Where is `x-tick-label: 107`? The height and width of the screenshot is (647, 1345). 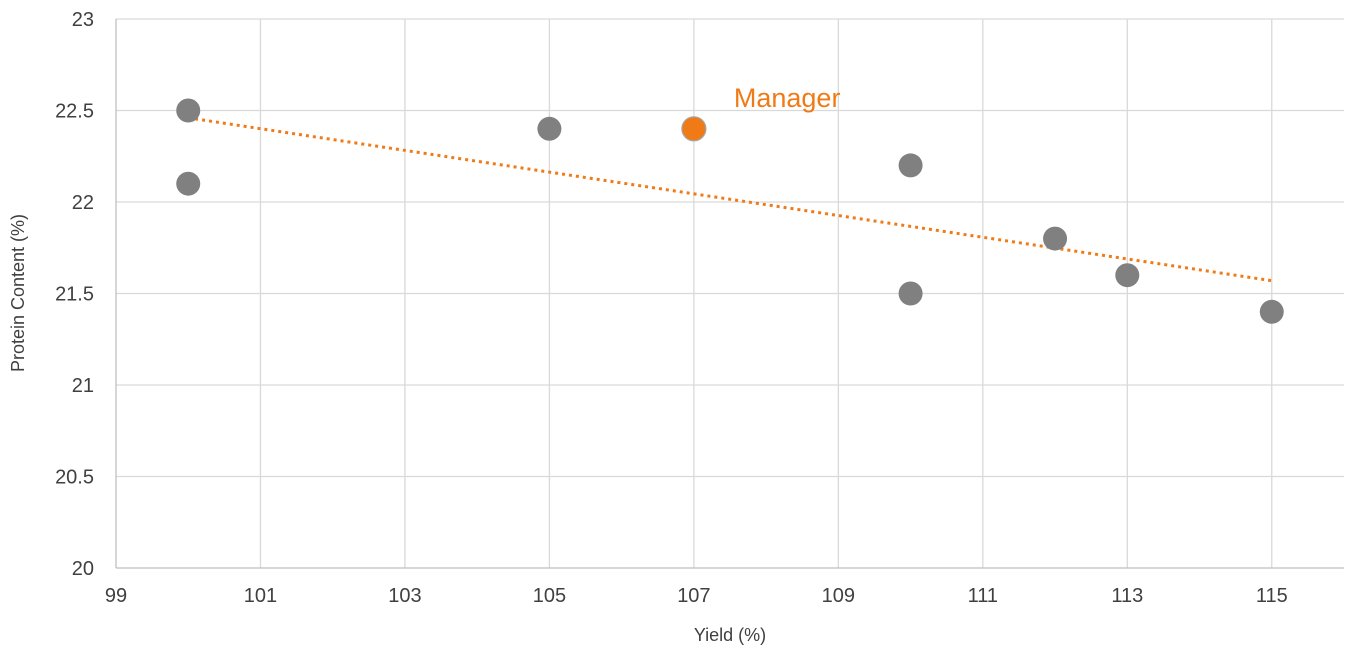
x-tick-label: 107 is located at coordinates (693, 596).